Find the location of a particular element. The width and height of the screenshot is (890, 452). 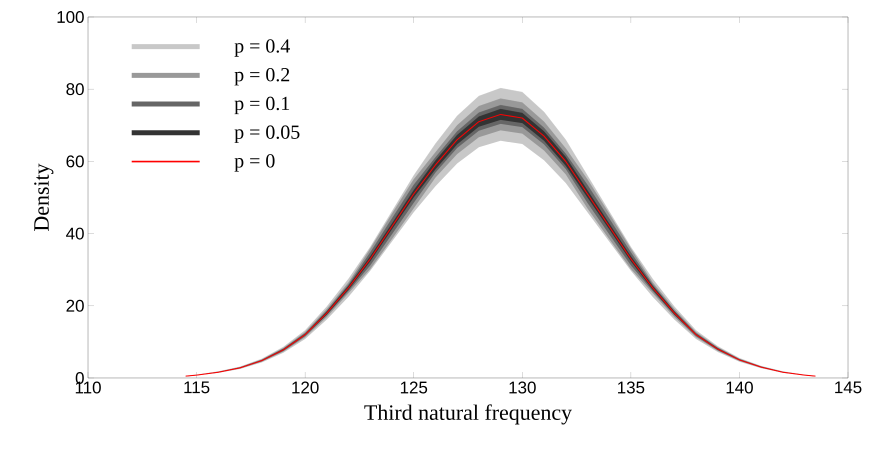

y-axis-title: Density is located at coordinates (44, 197).